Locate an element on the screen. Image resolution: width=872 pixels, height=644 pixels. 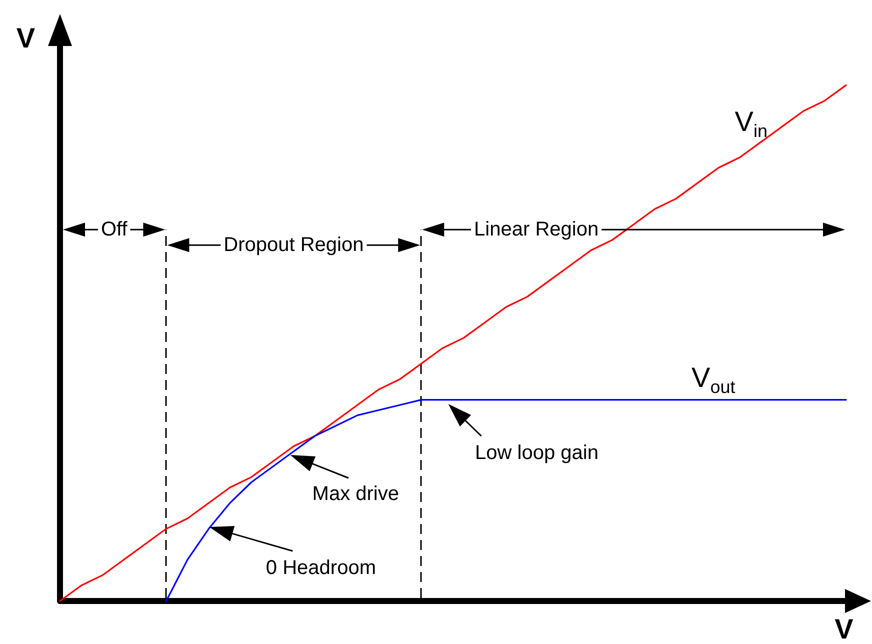
annotation: Off is located at coordinates (114, 229).